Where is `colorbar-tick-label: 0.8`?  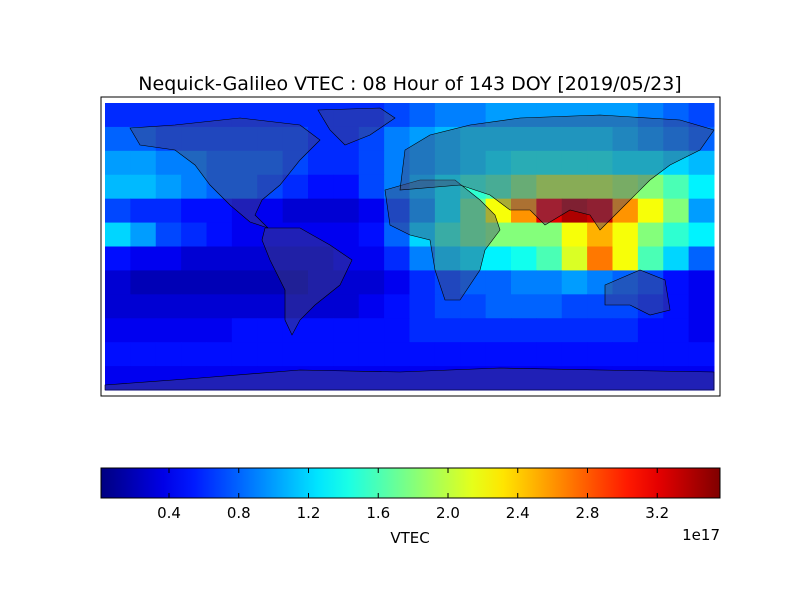
colorbar-tick-label: 0.8 is located at coordinates (239, 513).